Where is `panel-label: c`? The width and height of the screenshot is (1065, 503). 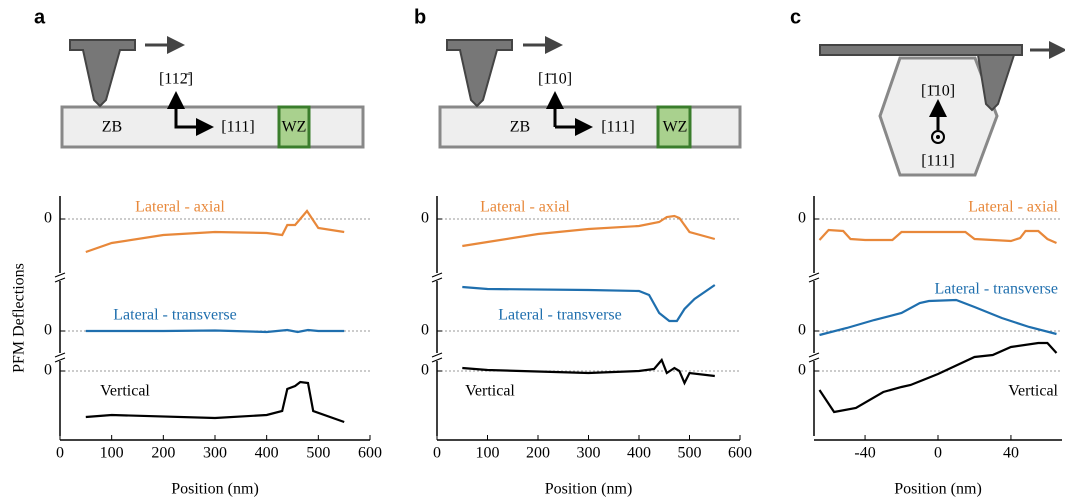
panel-label: c is located at coordinates (795, 17).